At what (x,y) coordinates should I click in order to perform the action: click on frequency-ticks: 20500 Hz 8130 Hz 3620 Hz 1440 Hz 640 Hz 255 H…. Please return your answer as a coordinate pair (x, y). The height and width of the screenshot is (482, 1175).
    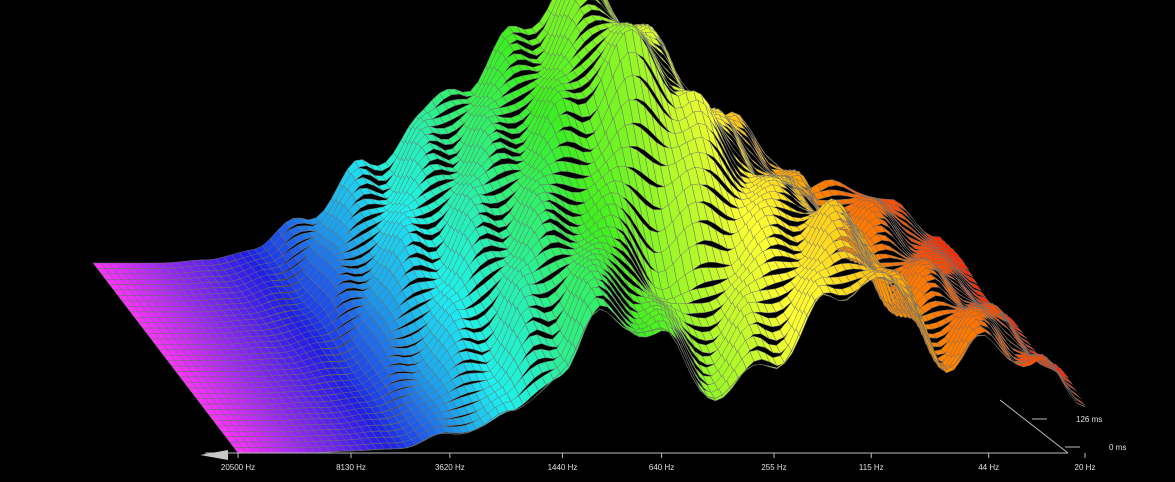
    Looking at the image, I should click on (658, 462).